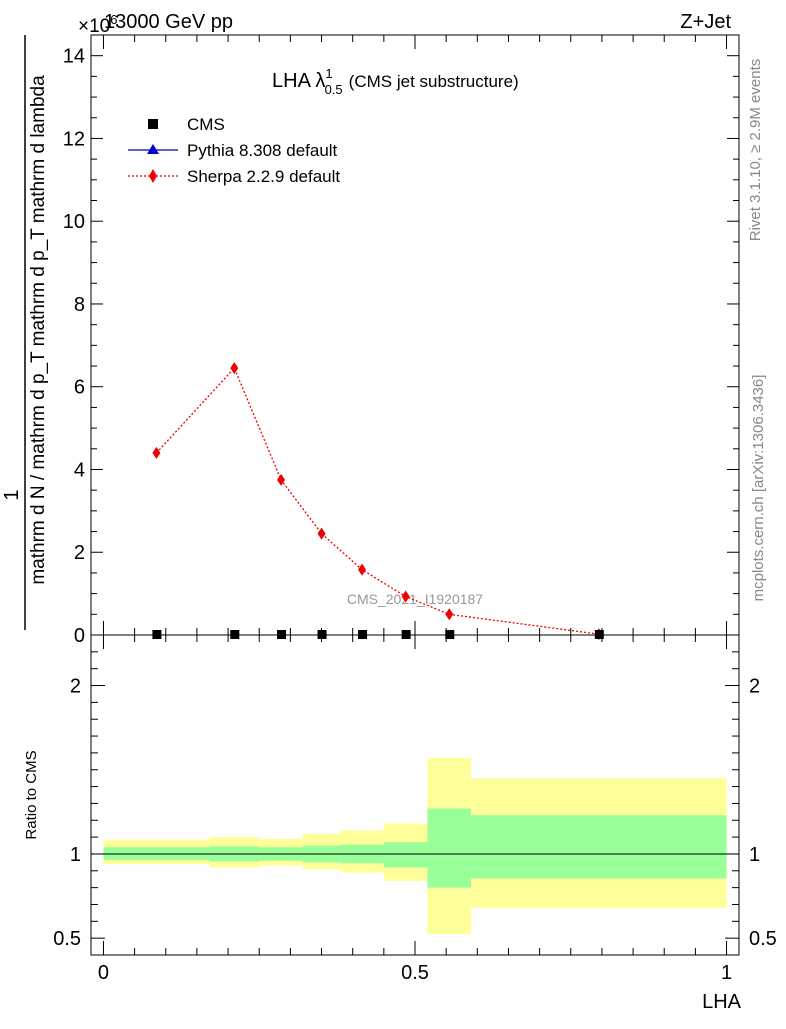 Image resolution: width=786 pixels, height=1029 pixels. Describe the element at coordinates (763, 939) in the screenshot. I see `ratio-y-tick-label-right: 0.5` at that location.